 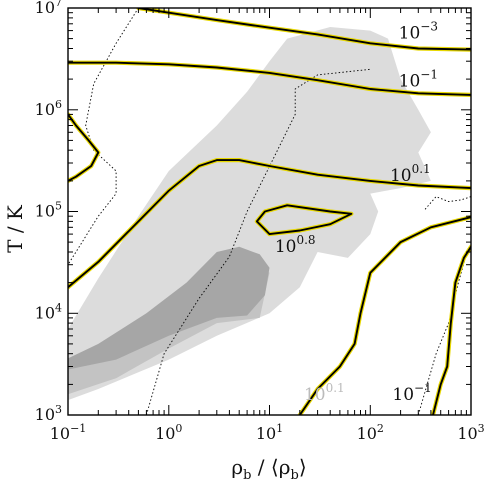 What do you see at coordinates (429, 27) in the screenshot?
I see `contour-label-exponent: −3` at bounding box center [429, 27].